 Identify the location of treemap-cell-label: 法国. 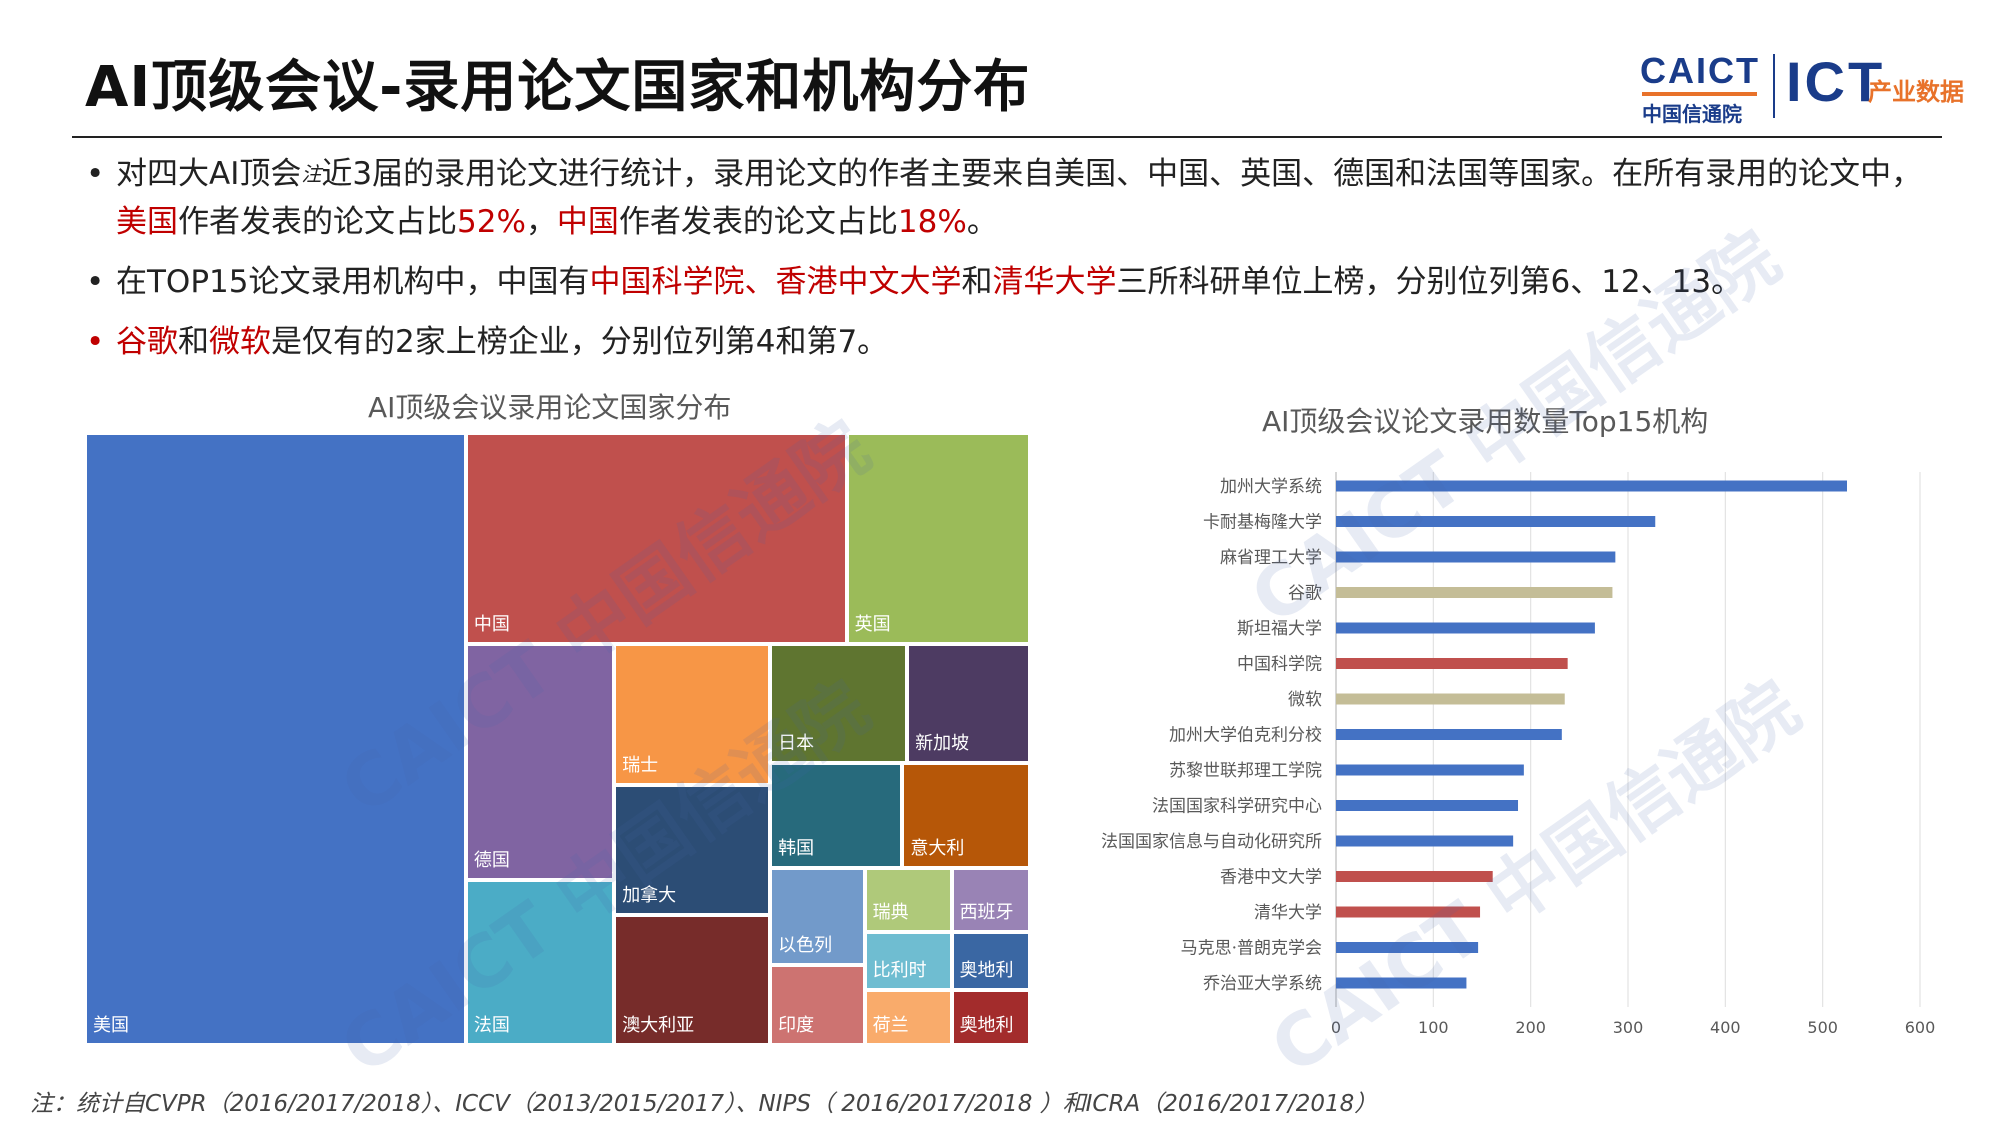
(491, 1025).